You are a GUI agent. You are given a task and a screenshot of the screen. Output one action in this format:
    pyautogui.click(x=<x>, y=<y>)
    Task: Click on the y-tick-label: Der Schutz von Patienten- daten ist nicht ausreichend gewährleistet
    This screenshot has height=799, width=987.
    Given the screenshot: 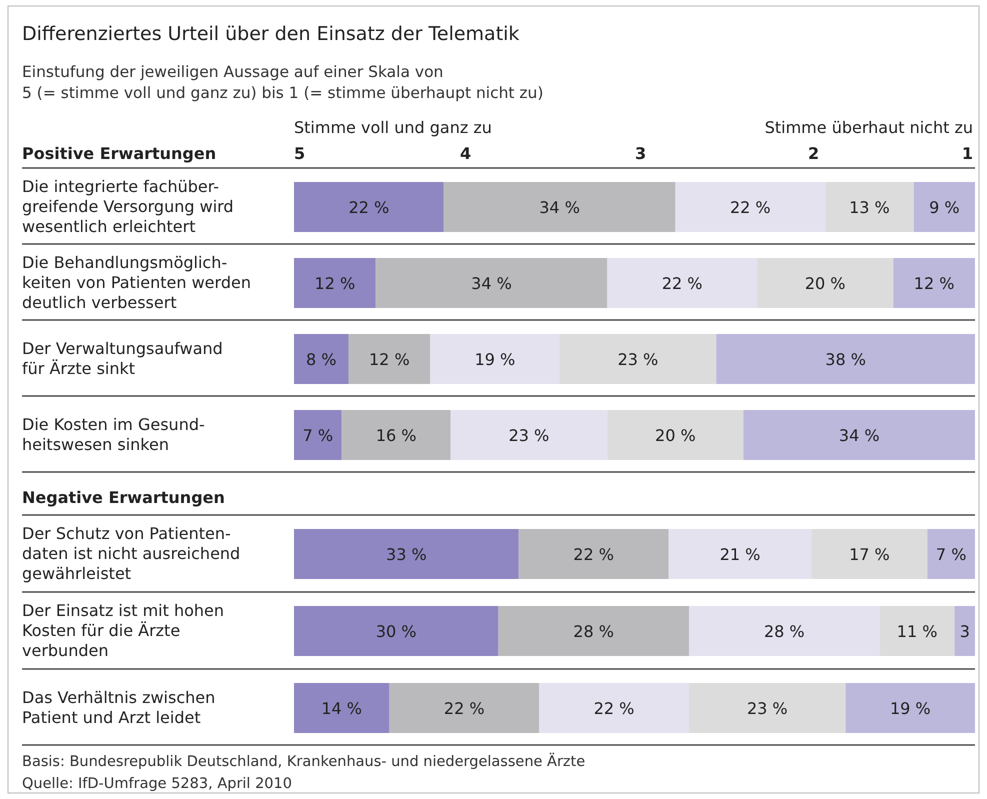 What is the action you would take?
    pyautogui.click(x=131, y=553)
    